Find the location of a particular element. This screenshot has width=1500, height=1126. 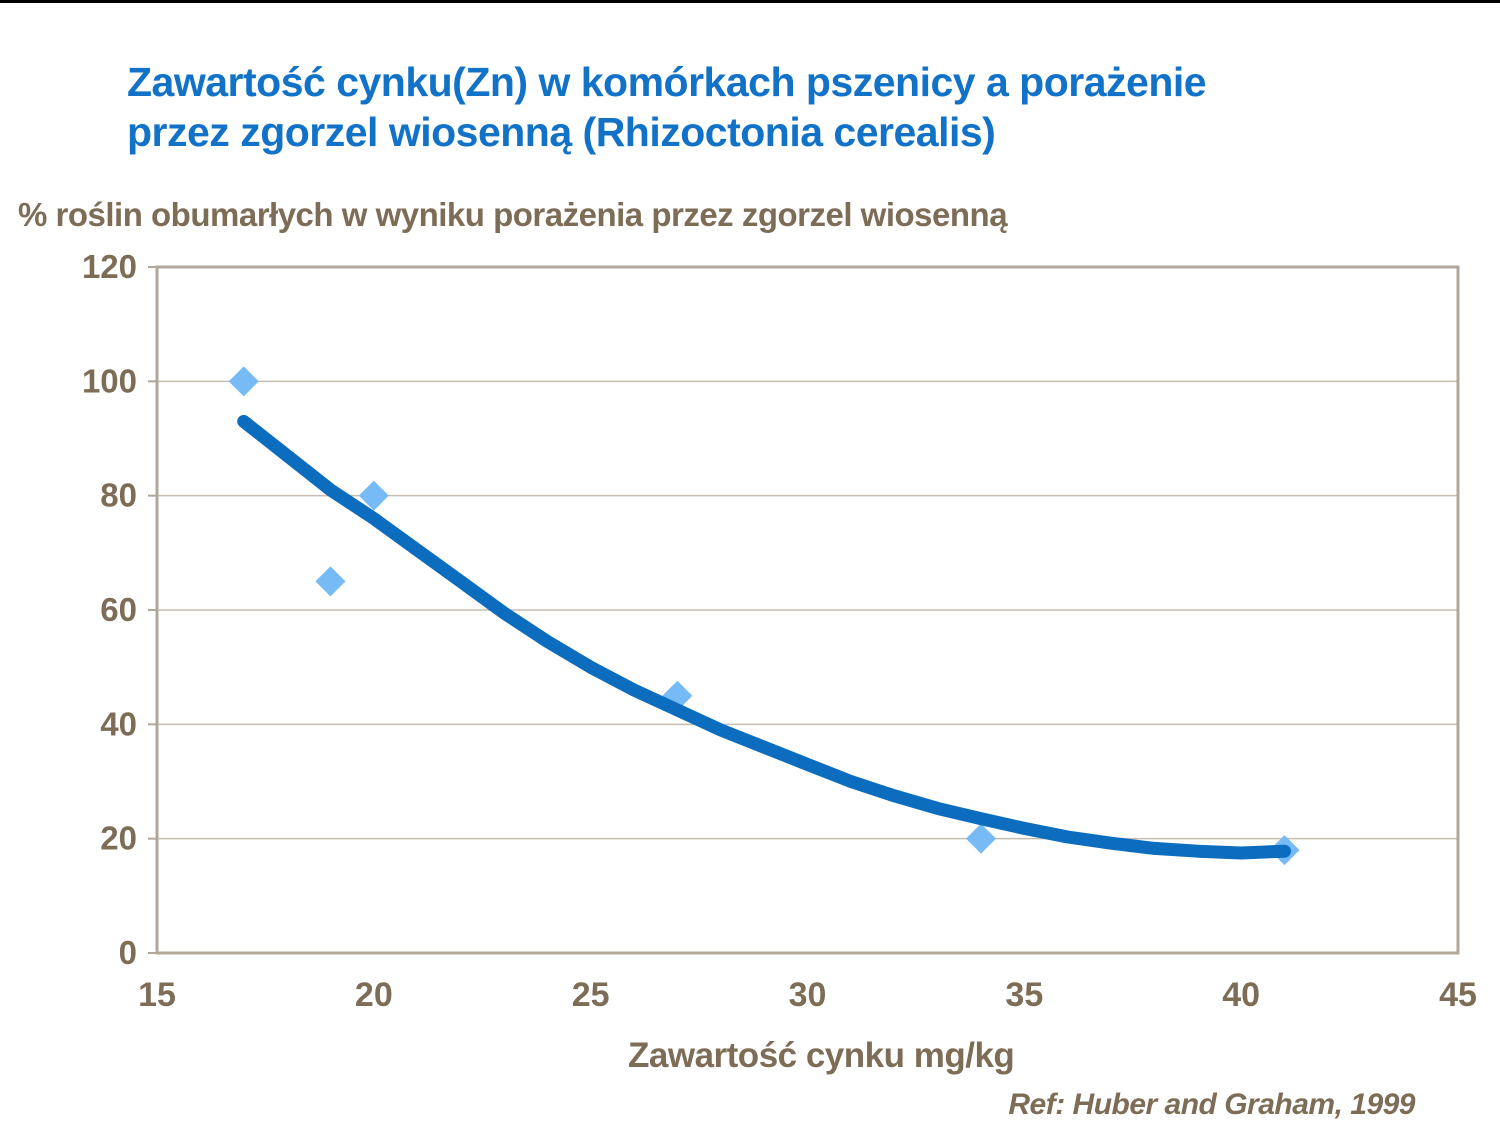

y-tick-label: 20 is located at coordinates (118, 838).